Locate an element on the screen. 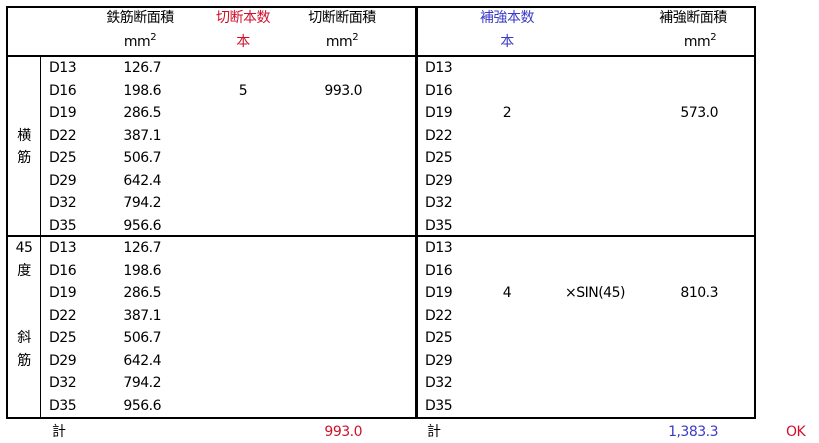 The image size is (819, 443). reinf-factor: ×SIN(45) is located at coordinates (595, 293).